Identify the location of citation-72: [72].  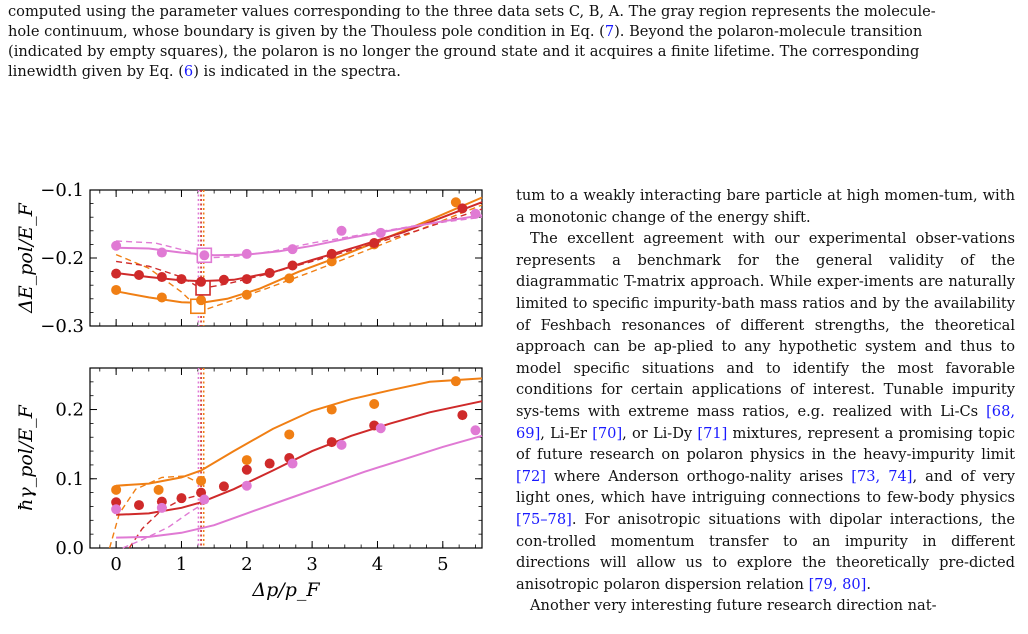
(531, 476).